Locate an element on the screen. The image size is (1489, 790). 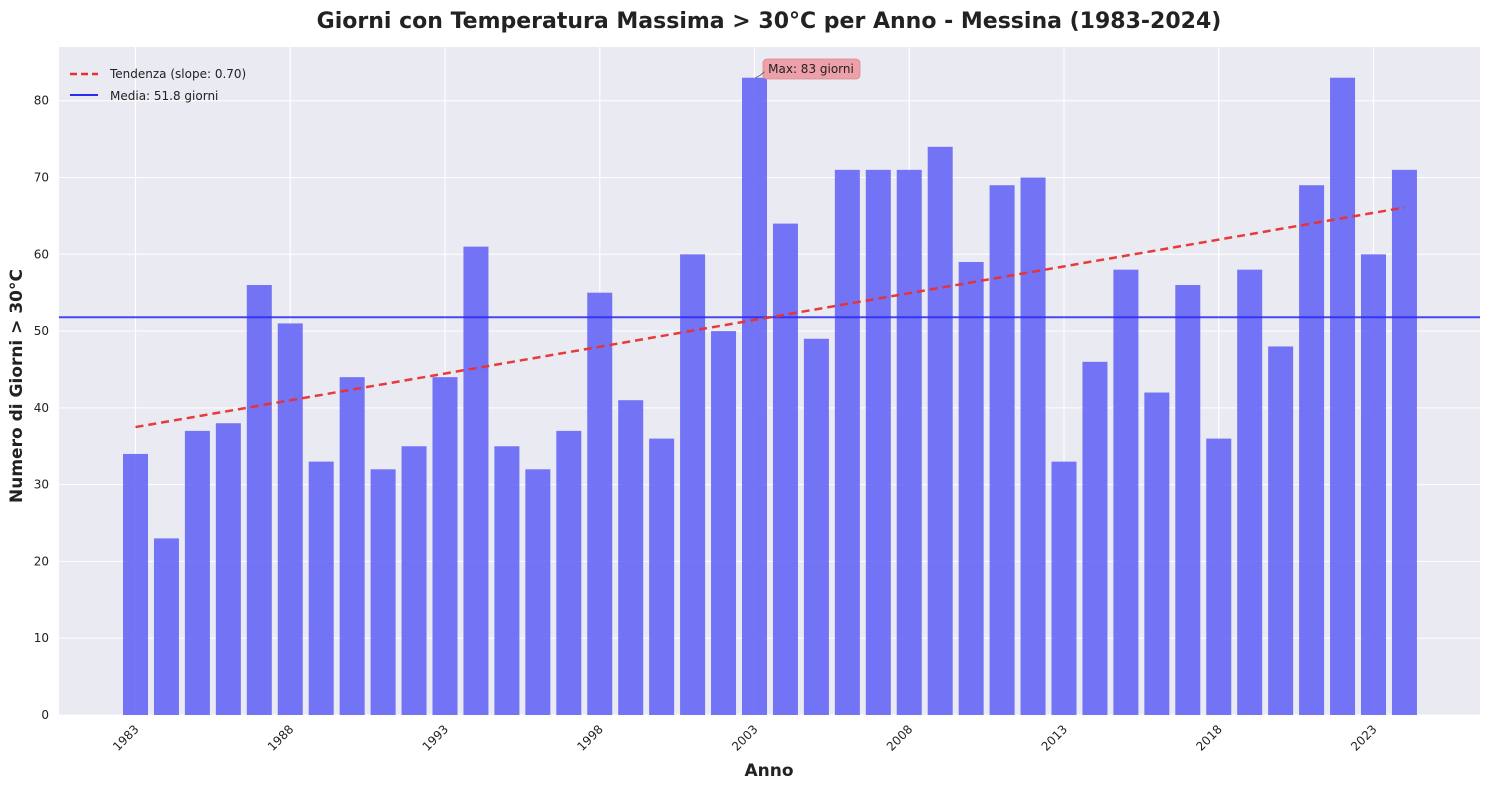
annotation-label: Max: 83 giorni is located at coordinates (811, 69).